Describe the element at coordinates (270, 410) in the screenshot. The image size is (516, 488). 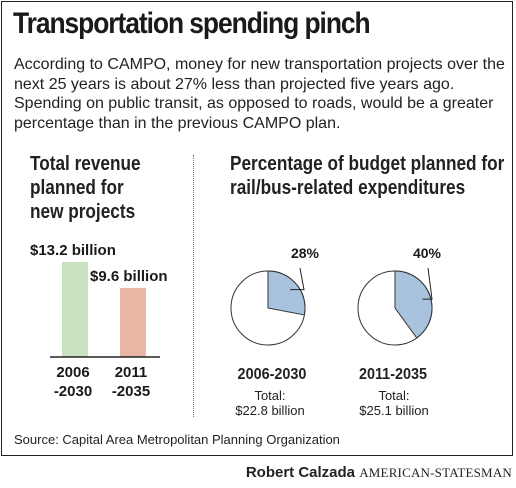
I see `pie-total-line: $22.8 billion` at that location.